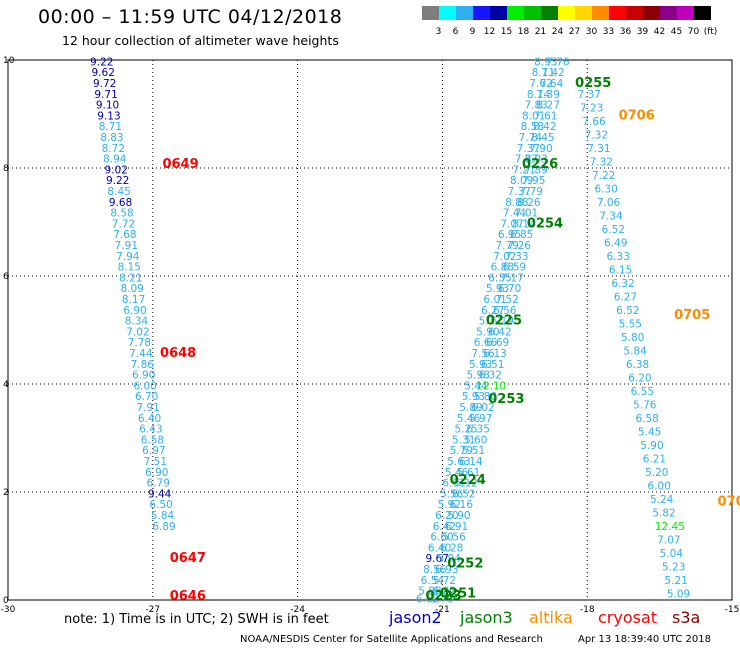  Describe the element at coordinates (490, 322) in the screenshot. I see `wave-height-point: 5.77` at that location.